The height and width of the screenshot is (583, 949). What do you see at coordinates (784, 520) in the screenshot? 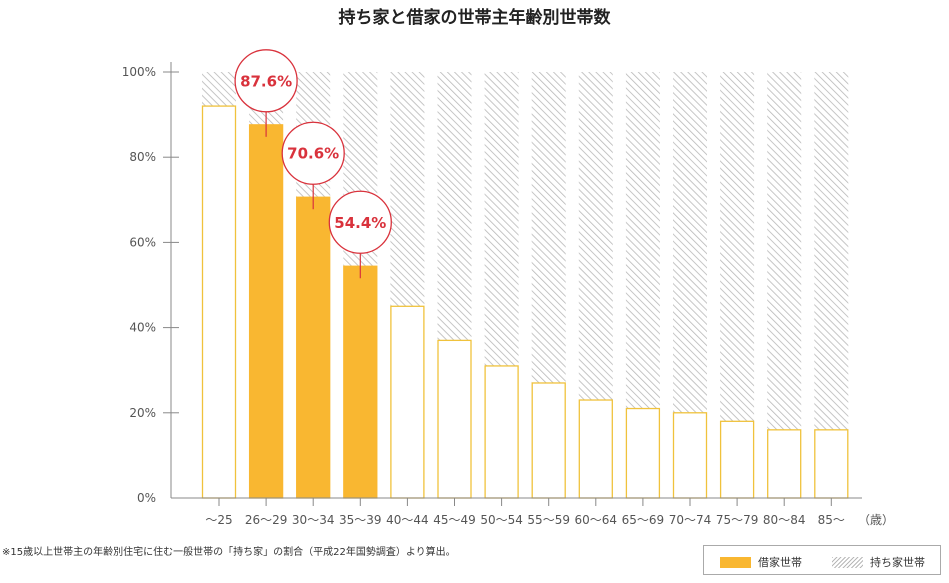
I see `x-tick-label-12: 80～84` at bounding box center [784, 520].